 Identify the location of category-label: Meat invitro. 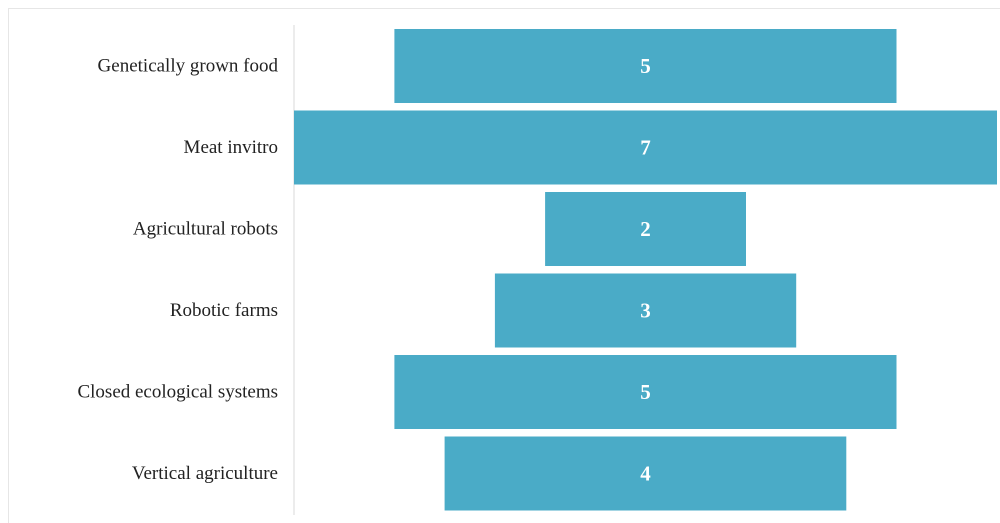
(231, 147).